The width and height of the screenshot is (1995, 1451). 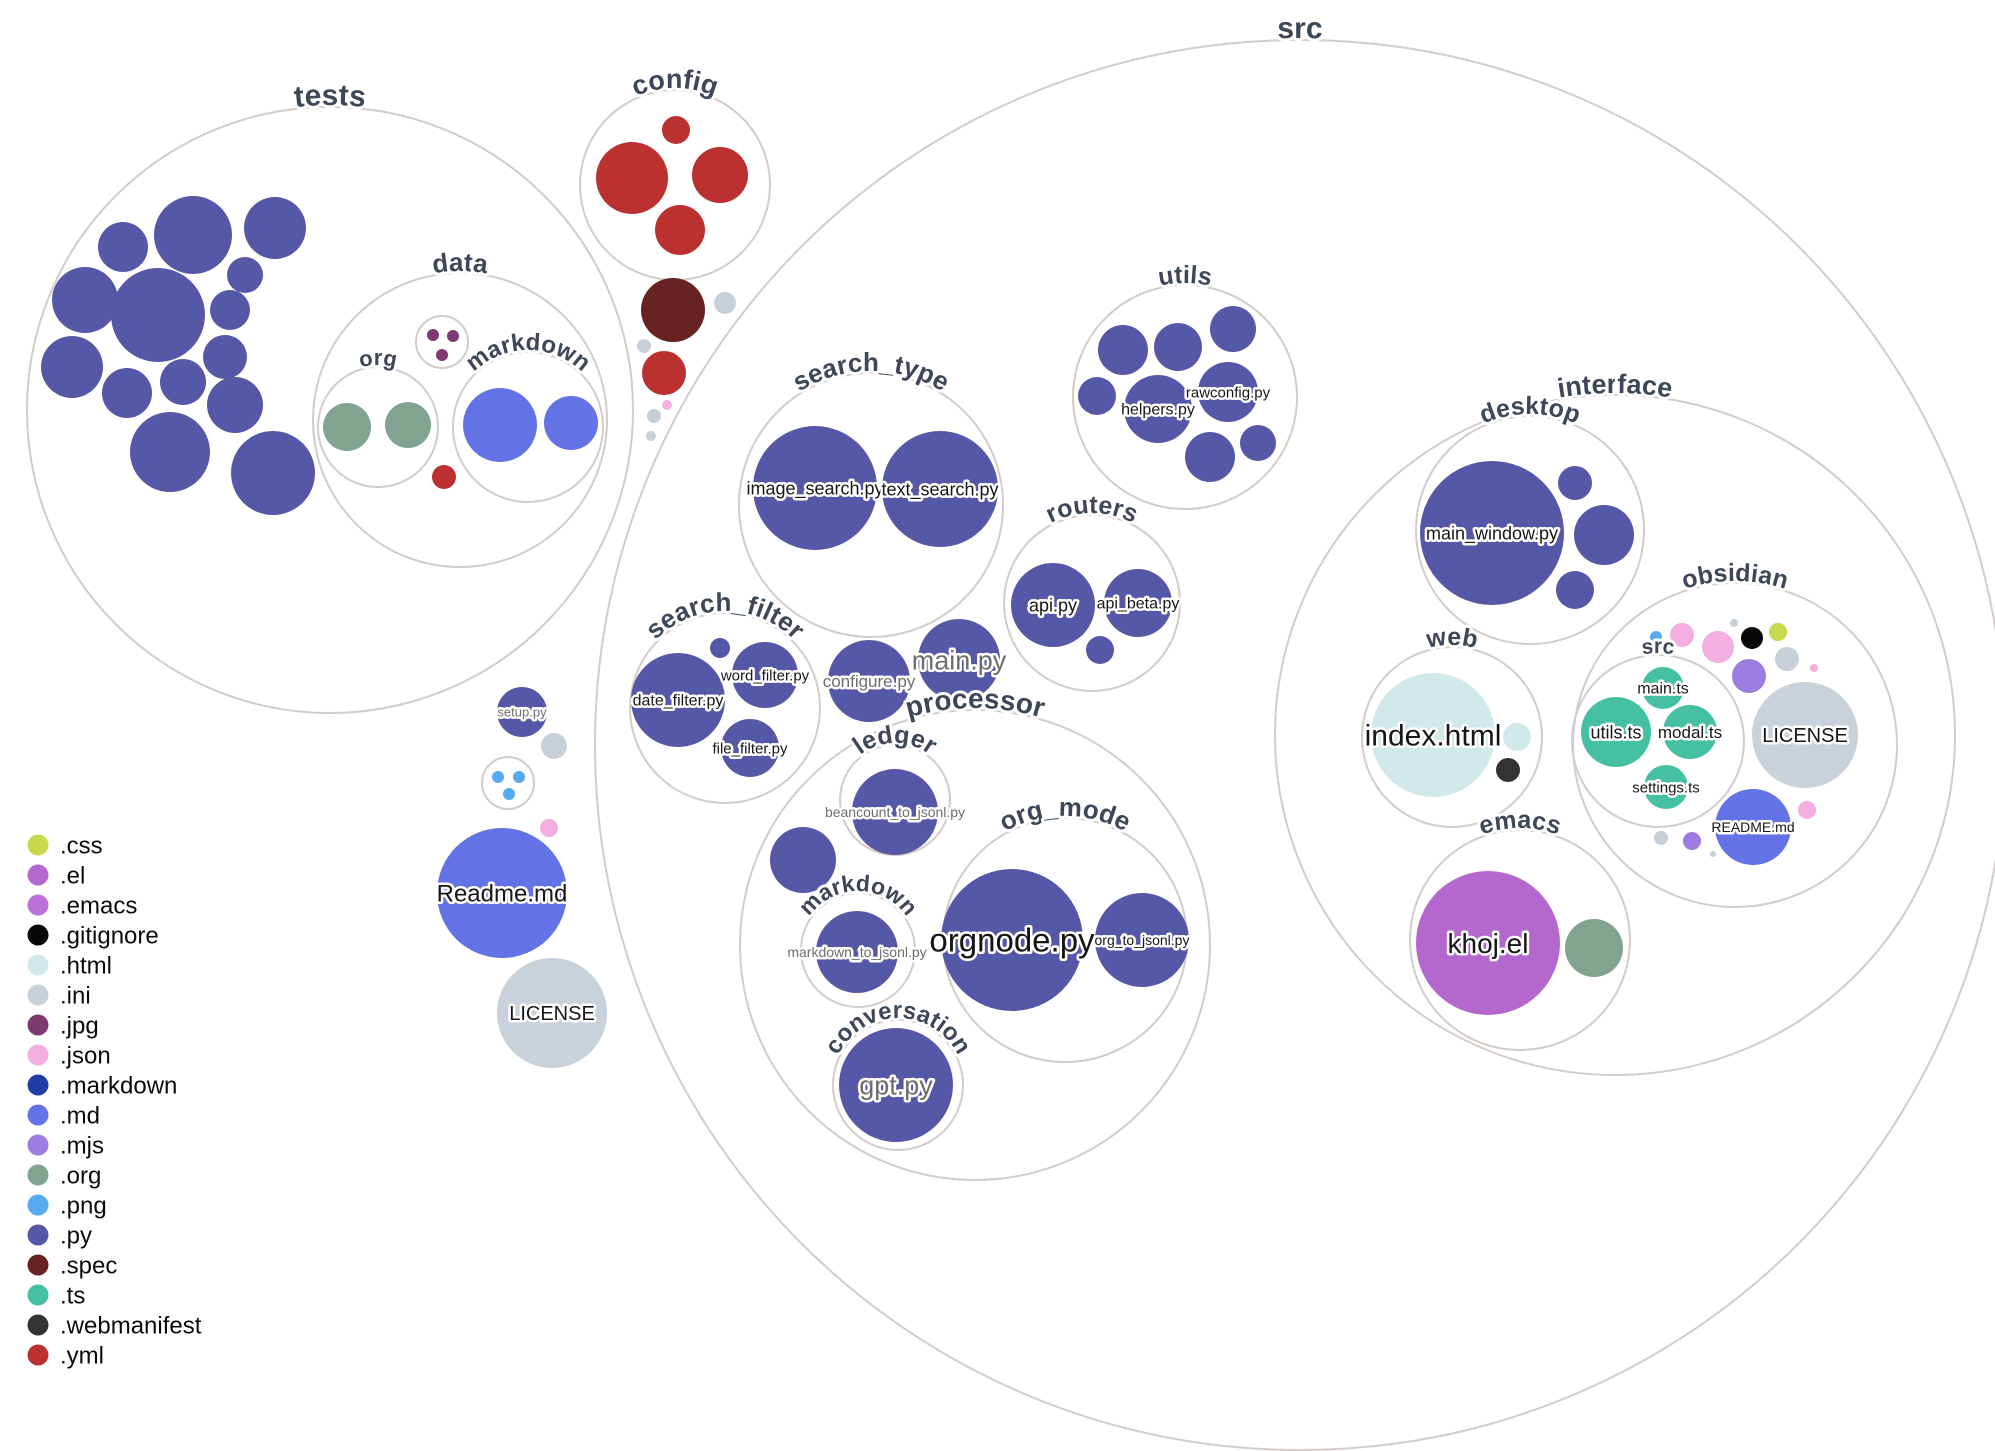 I want to click on file-main_window.py-circle, so click(x=1492, y=533).